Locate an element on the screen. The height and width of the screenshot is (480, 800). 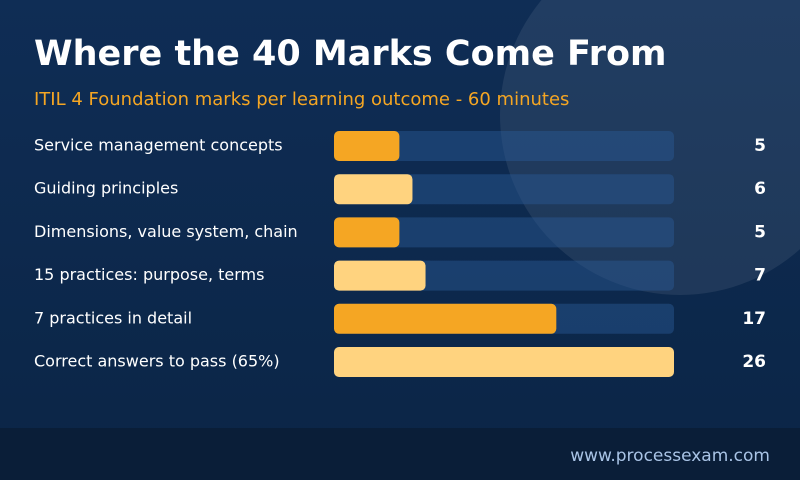
value-label: 7 is located at coordinates (760, 276).